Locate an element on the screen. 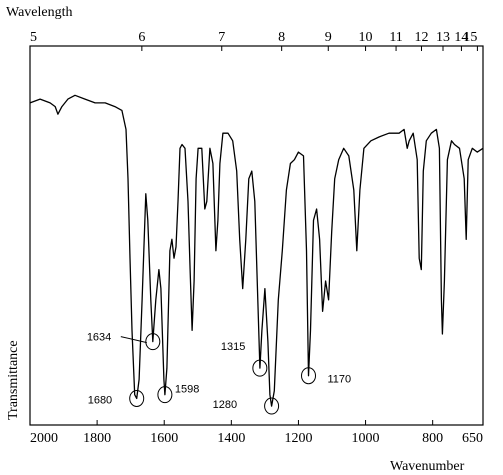 This screenshot has width=503, height=475. top-axis-title: Wavelength is located at coordinates (39, 12).